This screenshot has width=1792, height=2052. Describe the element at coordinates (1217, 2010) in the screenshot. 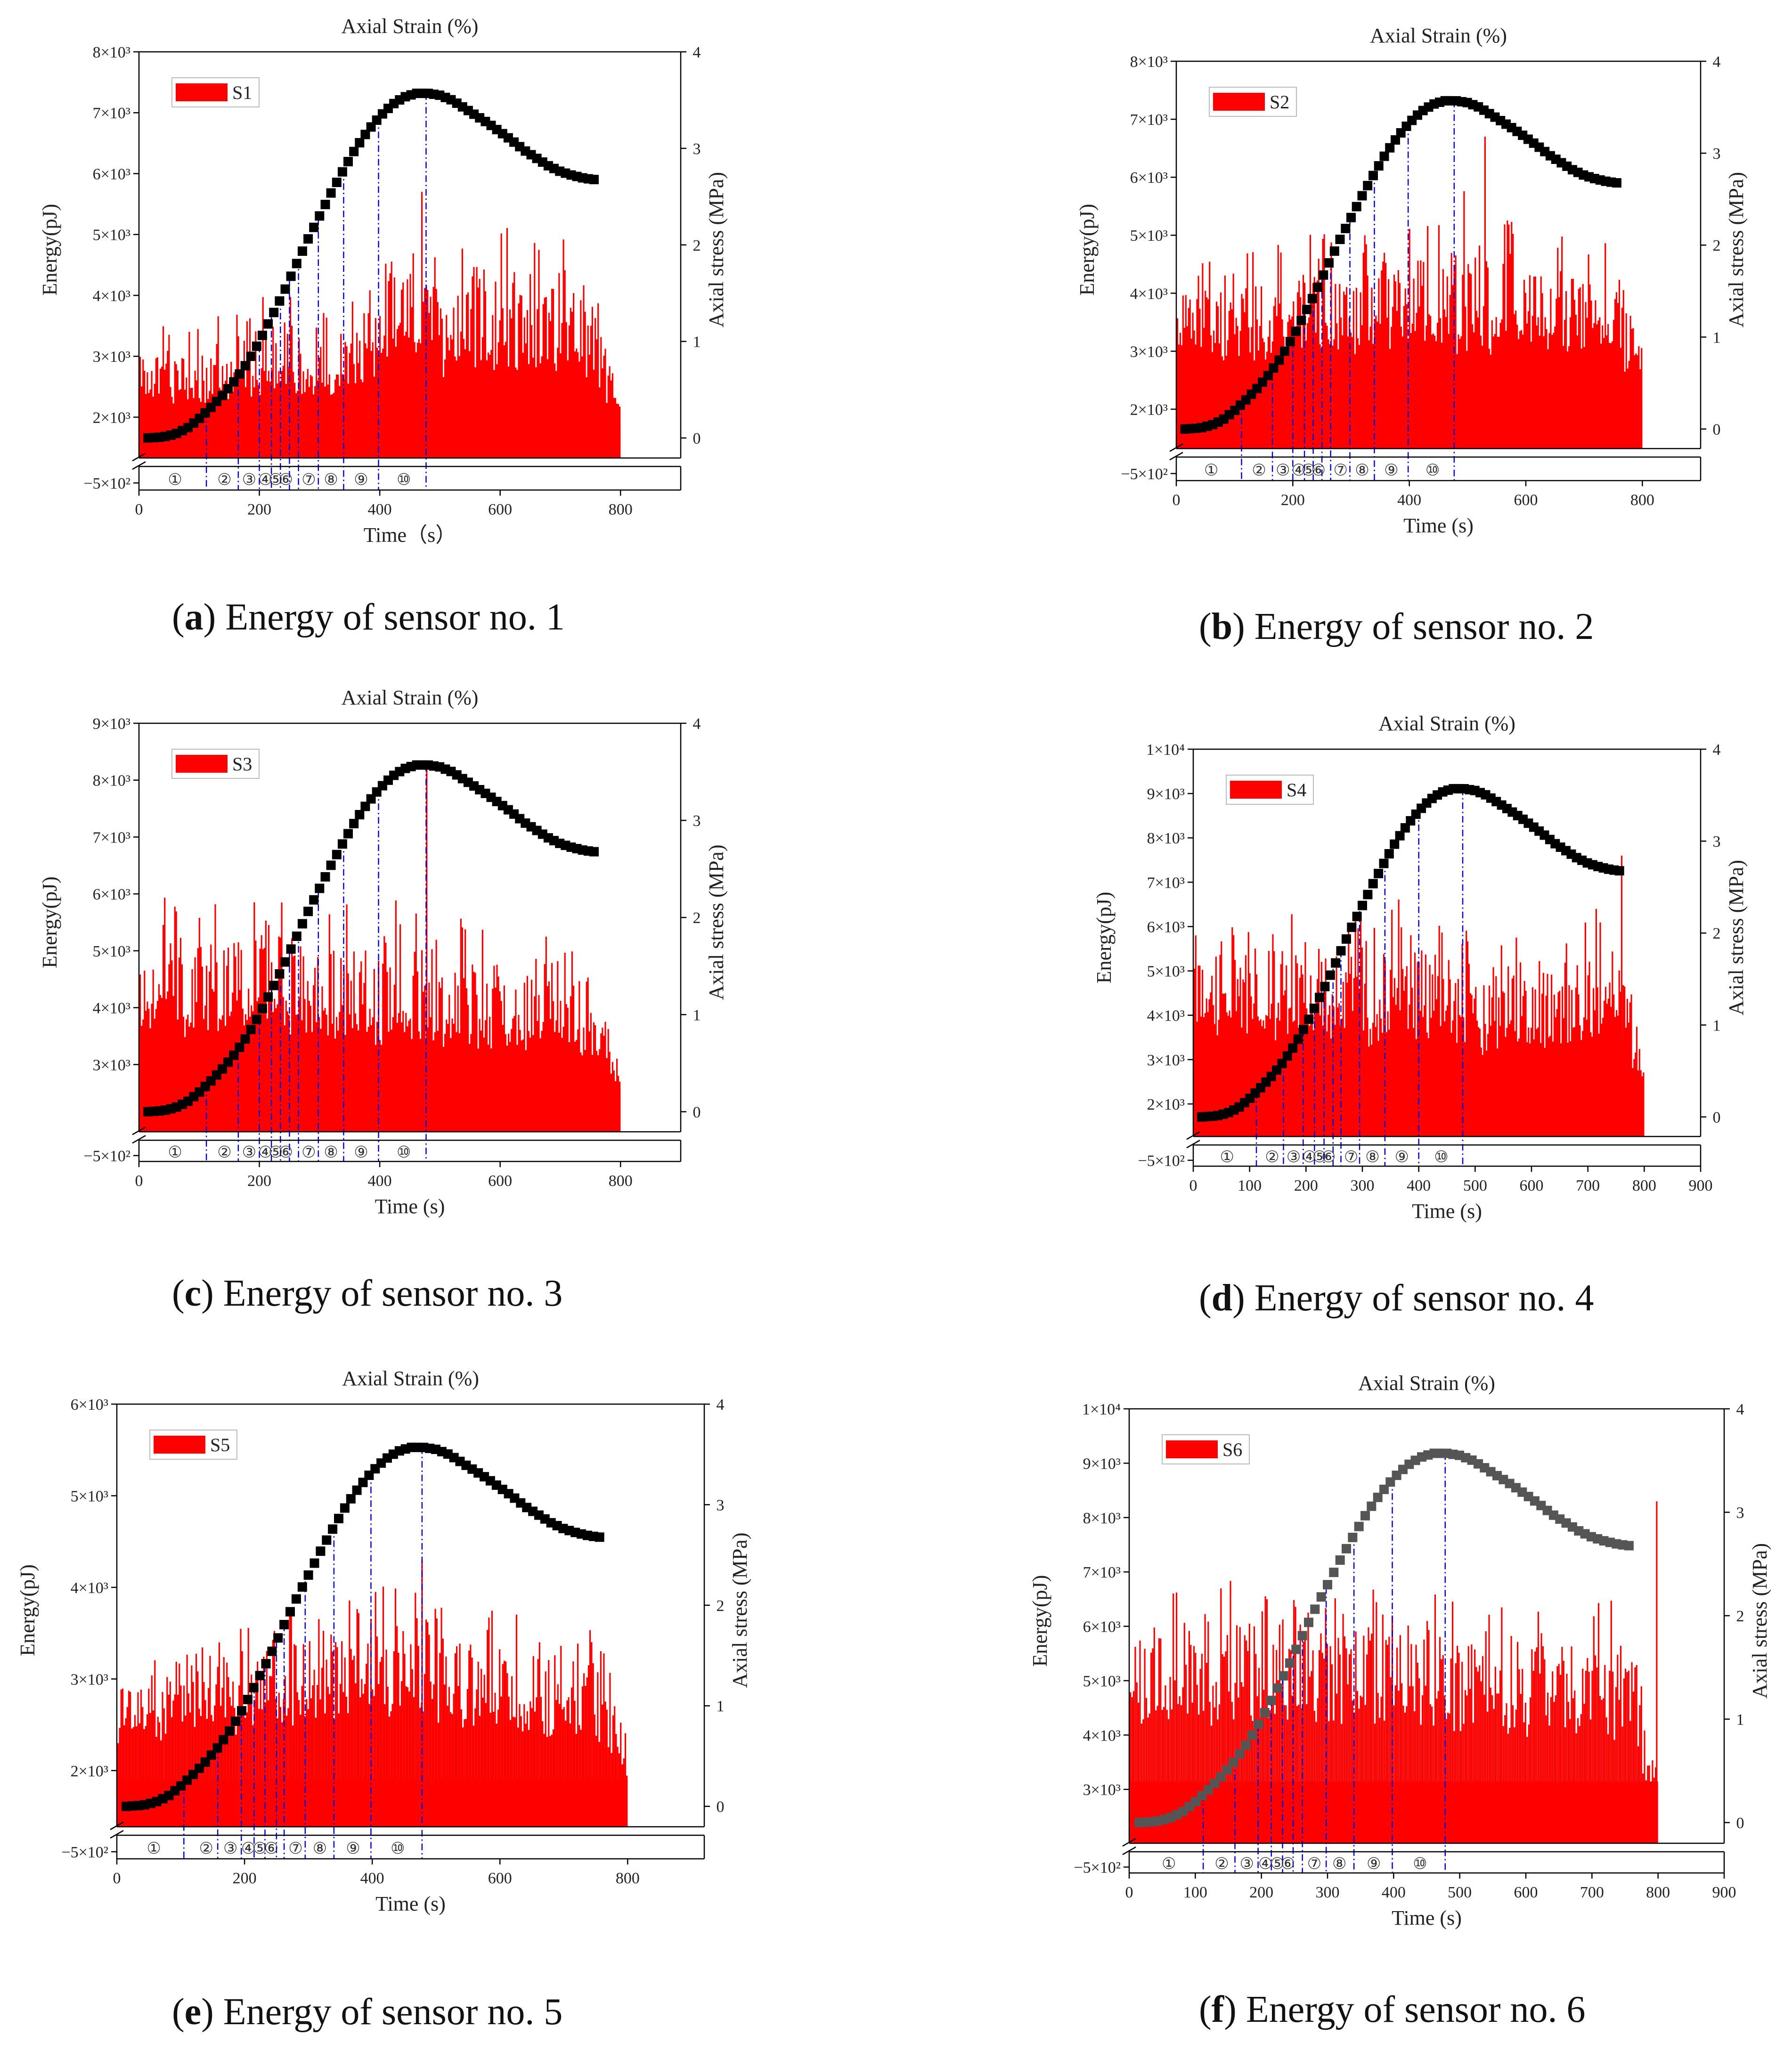

I see `caption-letter: f` at that location.